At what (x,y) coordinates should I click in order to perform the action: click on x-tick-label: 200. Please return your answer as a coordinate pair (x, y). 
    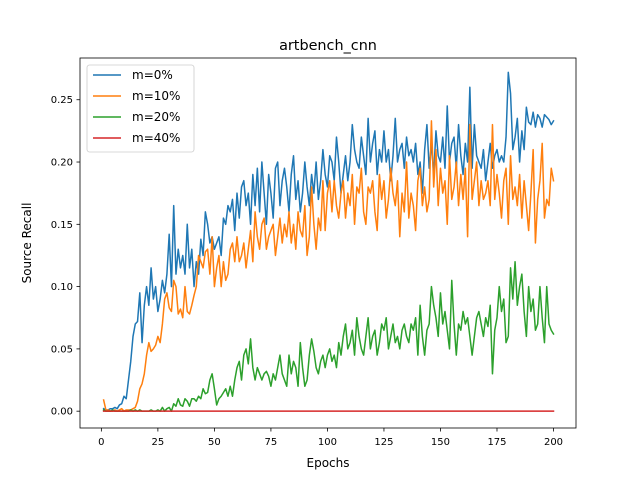
    Looking at the image, I should click on (553, 442).